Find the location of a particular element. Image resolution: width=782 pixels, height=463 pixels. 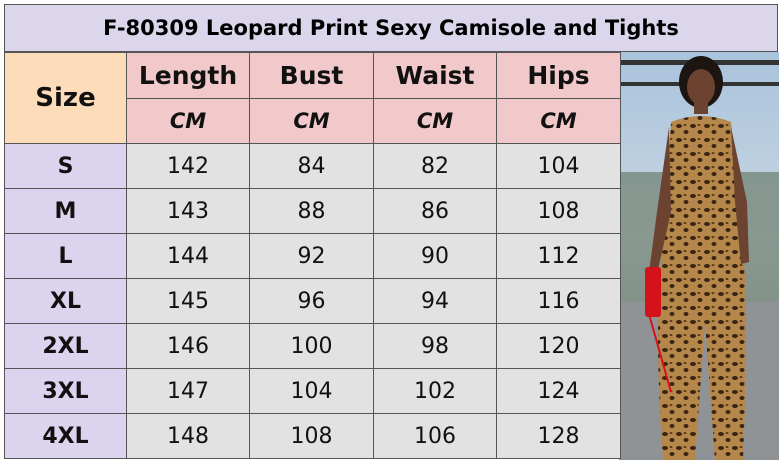

size-header: Size is located at coordinates (65, 98).